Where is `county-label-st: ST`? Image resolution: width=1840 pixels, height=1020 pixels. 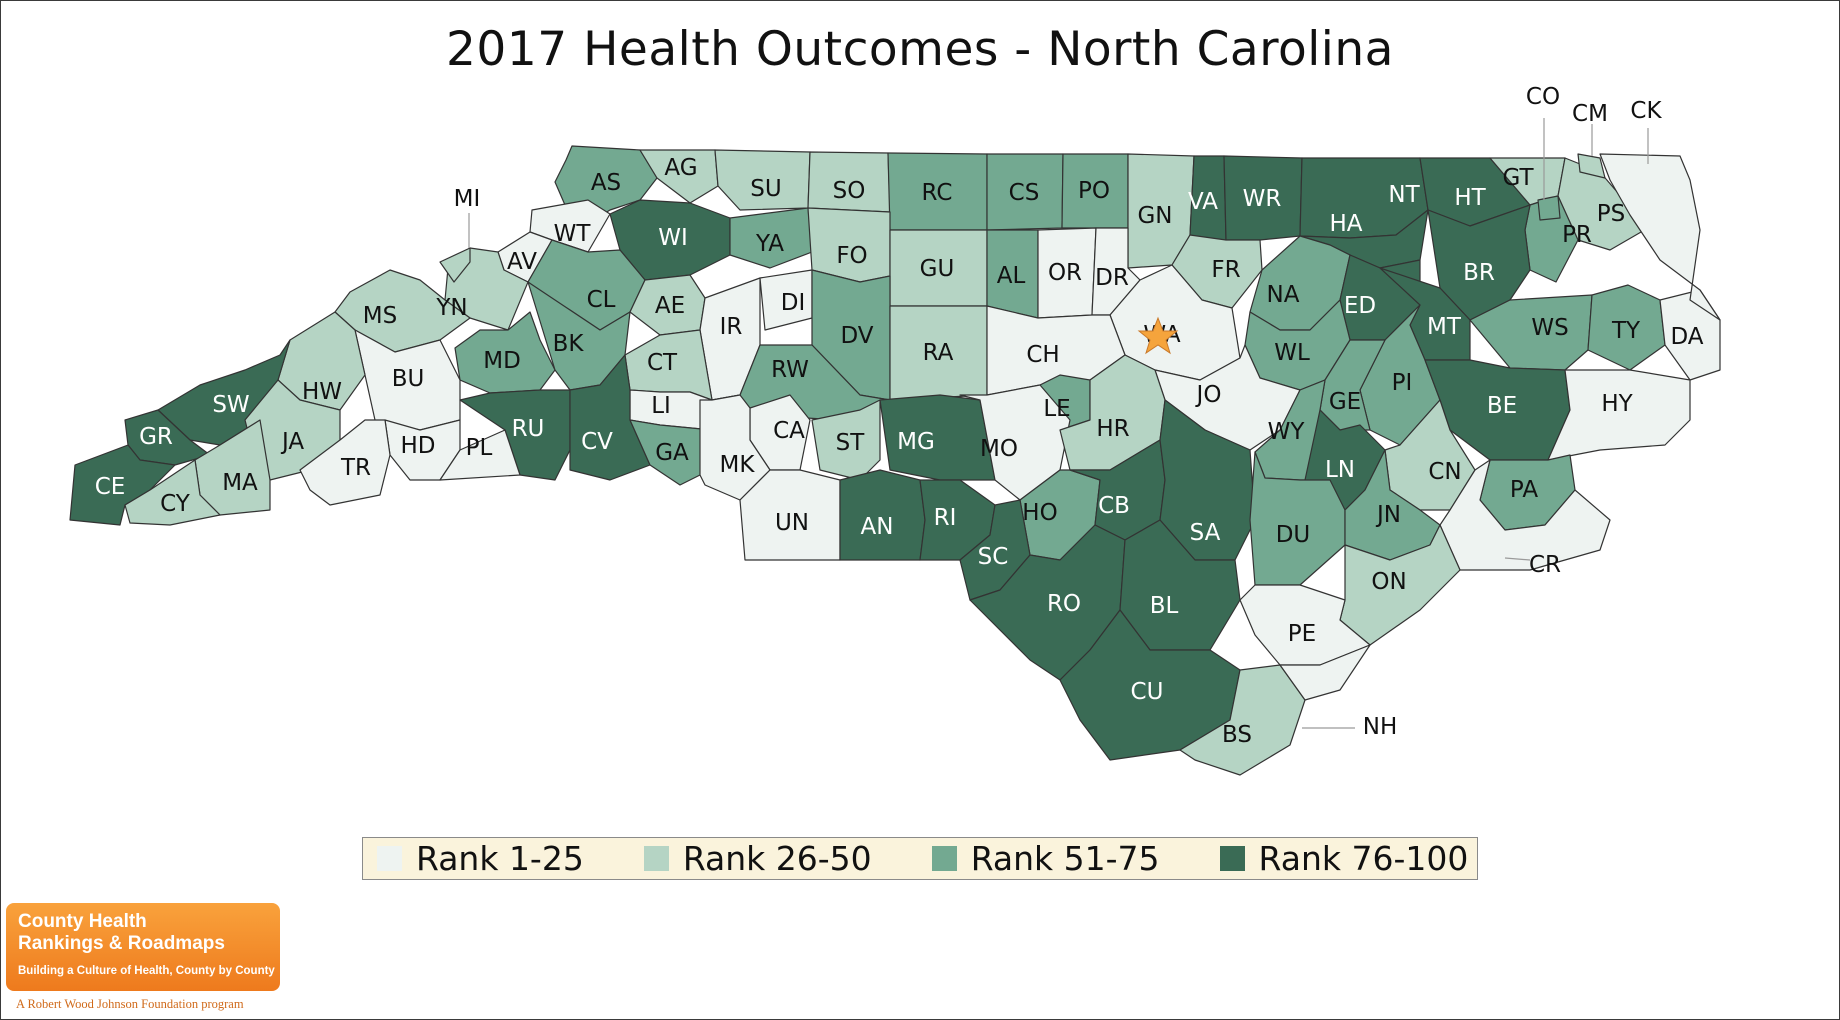 county-label-st: ST is located at coordinates (851, 443).